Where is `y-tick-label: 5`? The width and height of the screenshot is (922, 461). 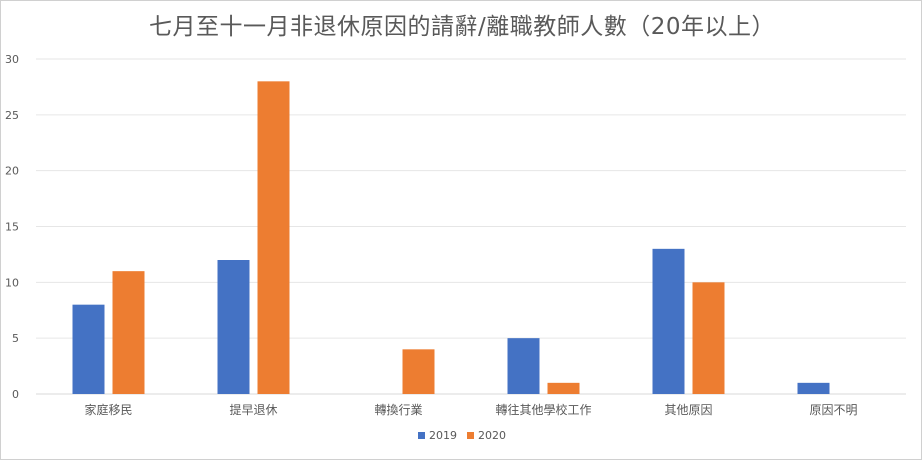 y-tick-label: 5 is located at coordinates (15, 338).